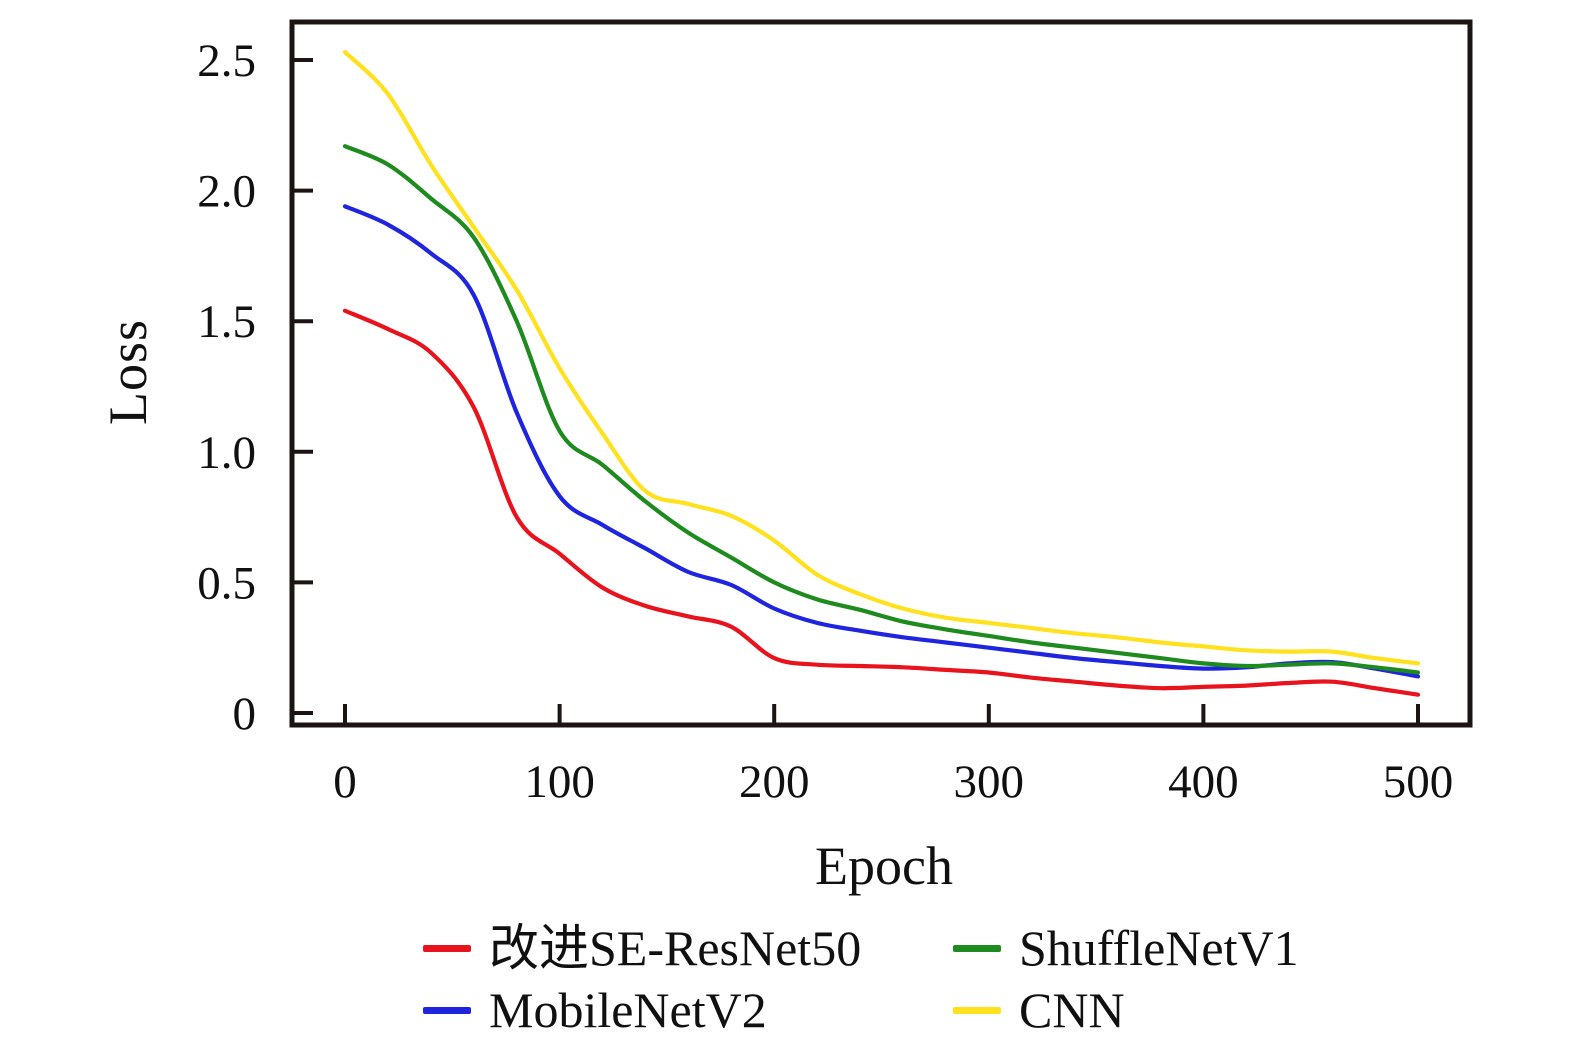  I want to click on legend-swatch-mobilenetv2, so click(447, 1010).